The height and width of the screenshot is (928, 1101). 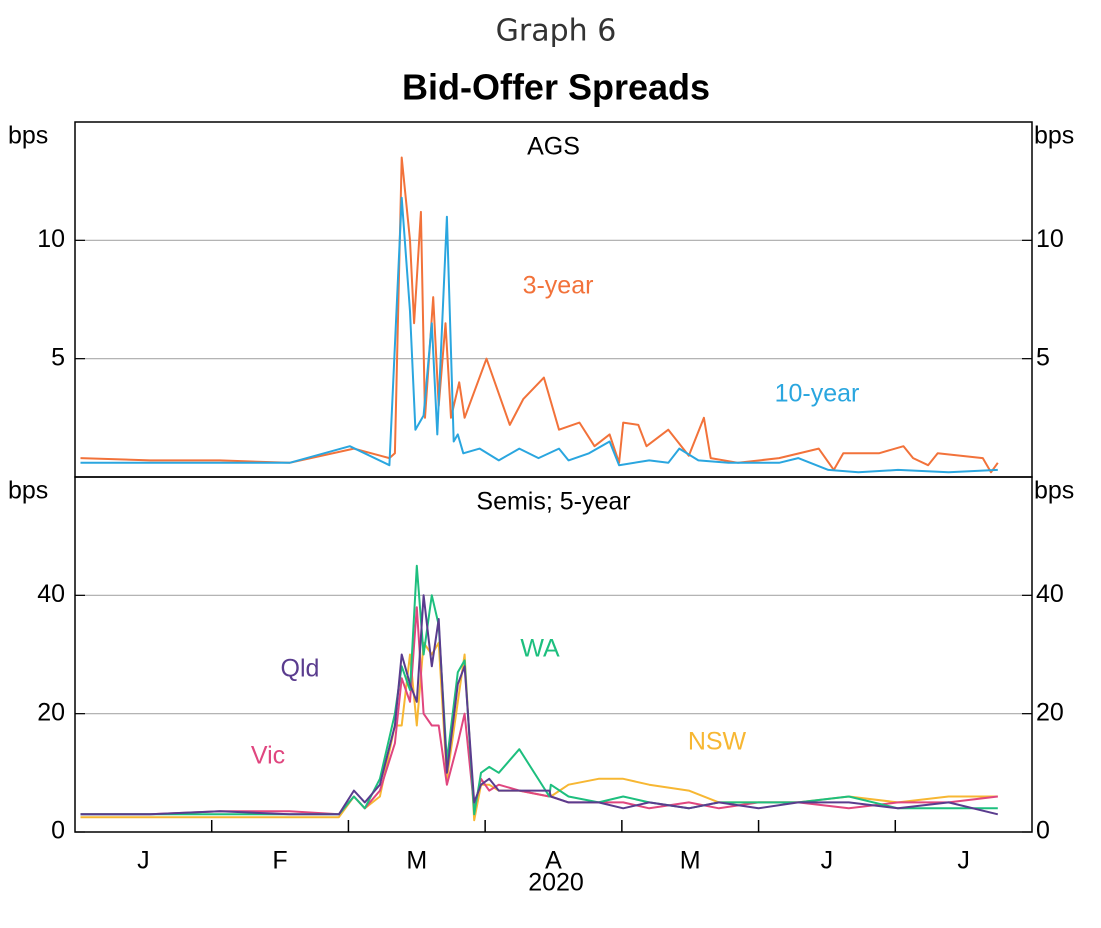 What do you see at coordinates (553, 147) in the screenshot?
I see `panel-title: AGS` at bounding box center [553, 147].